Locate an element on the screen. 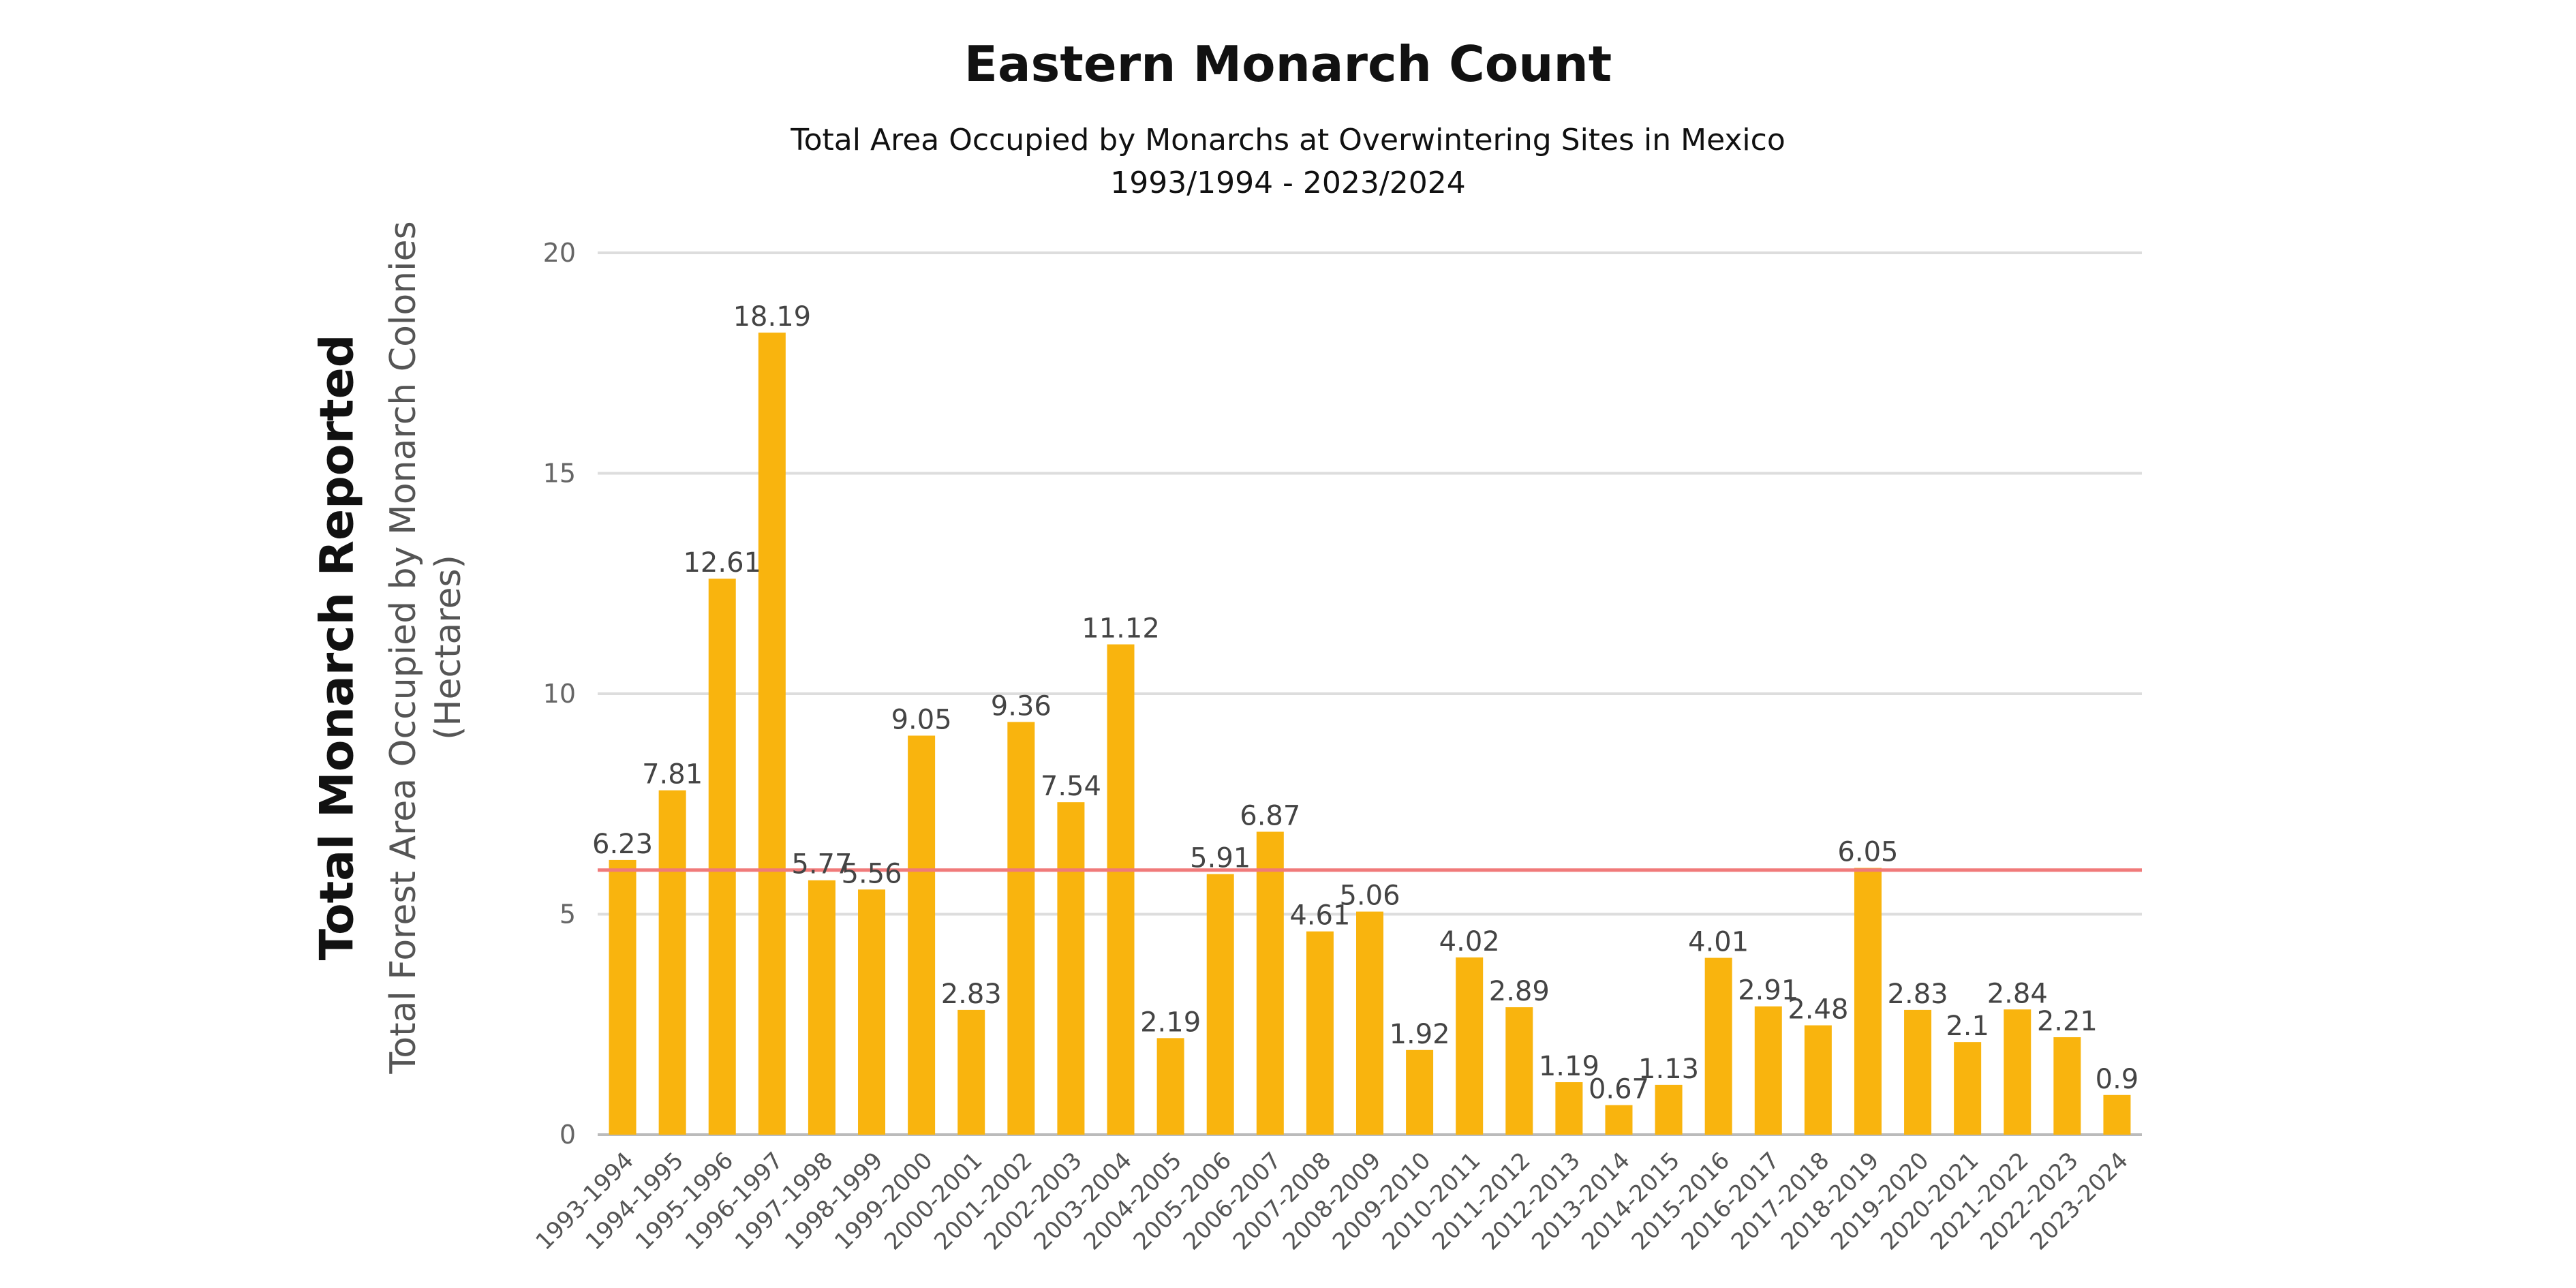  data-label: 9.36 is located at coordinates (1022, 706).